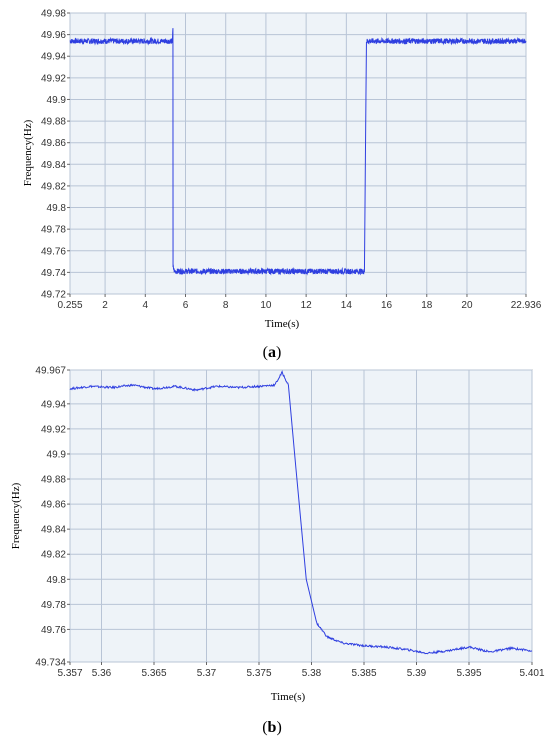  Describe the element at coordinates (307, 305) in the screenshot. I see `x-tick-label: 12` at that location.